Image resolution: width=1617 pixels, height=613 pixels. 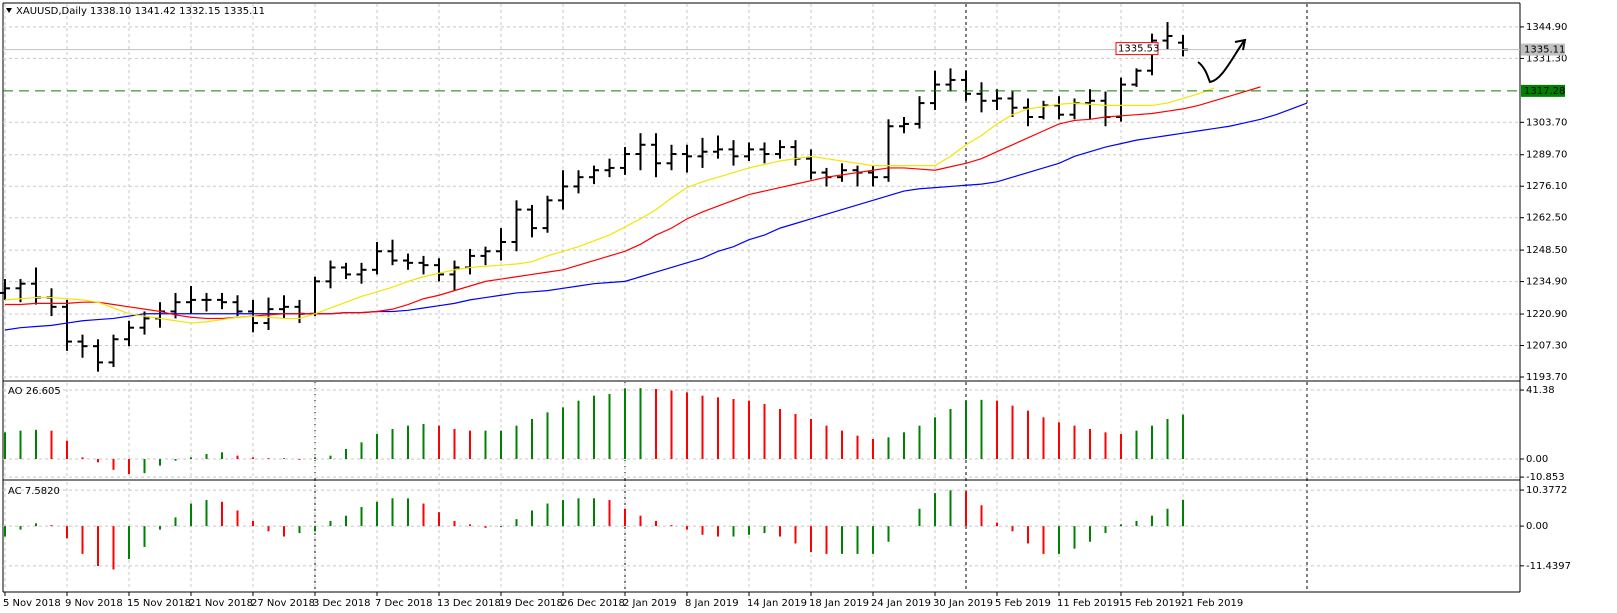 What do you see at coordinates (1088, 603) in the screenshot?
I see `x-tick-label: 11 Feb 2019` at bounding box center [1088, 603].